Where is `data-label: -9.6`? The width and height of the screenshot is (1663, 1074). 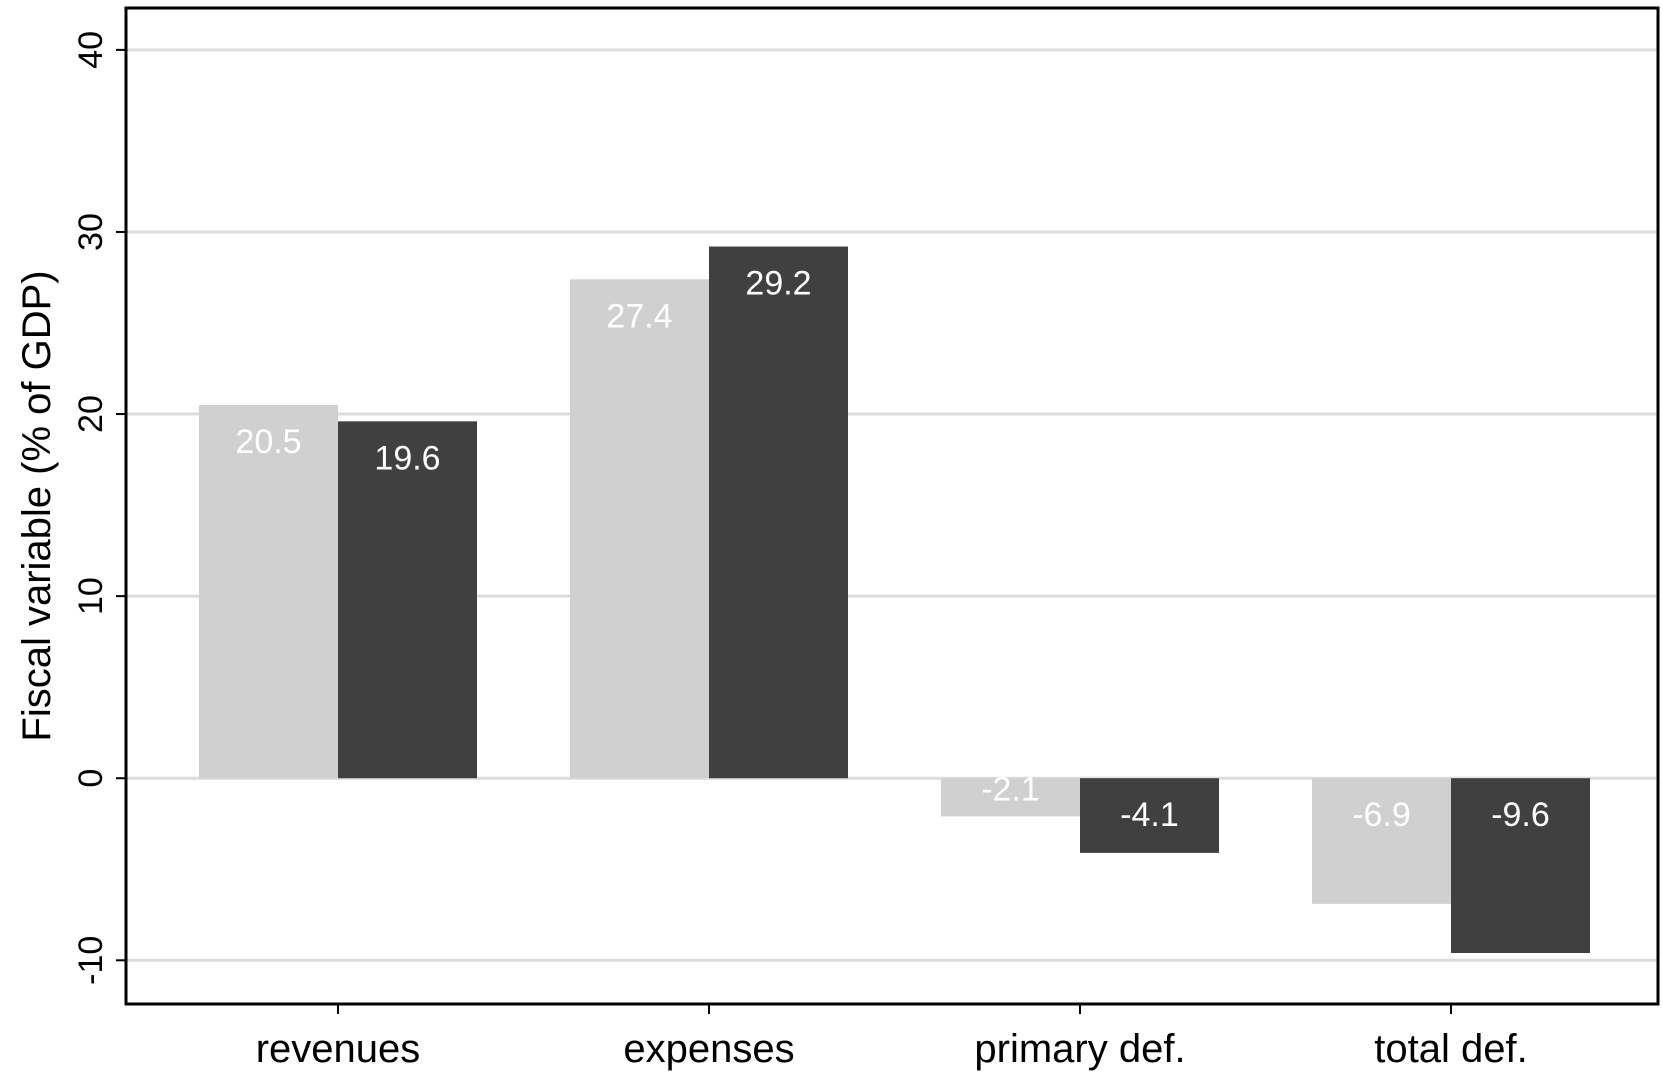
data-label: -9.6 is located at coordinates (1520, 815).